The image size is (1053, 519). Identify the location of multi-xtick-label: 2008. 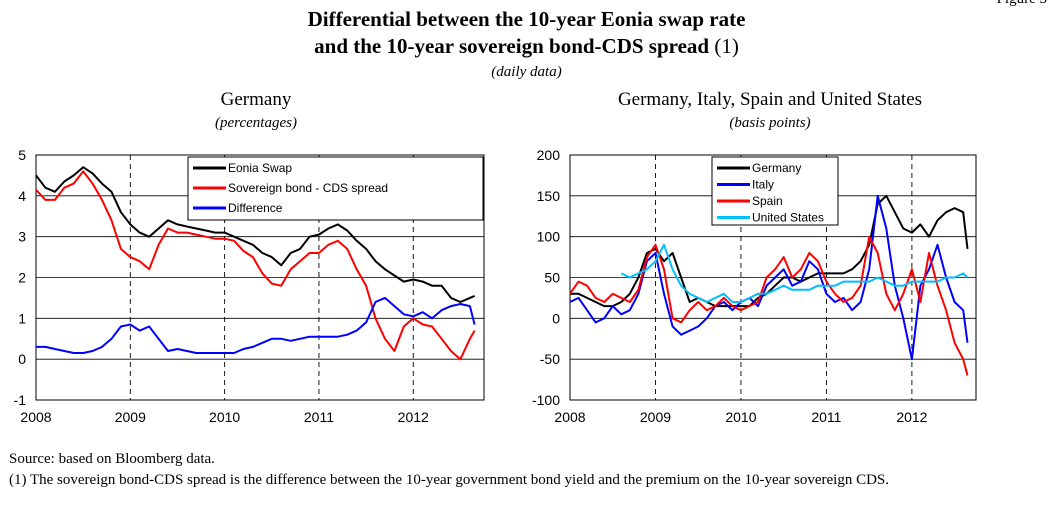
(569, 417).